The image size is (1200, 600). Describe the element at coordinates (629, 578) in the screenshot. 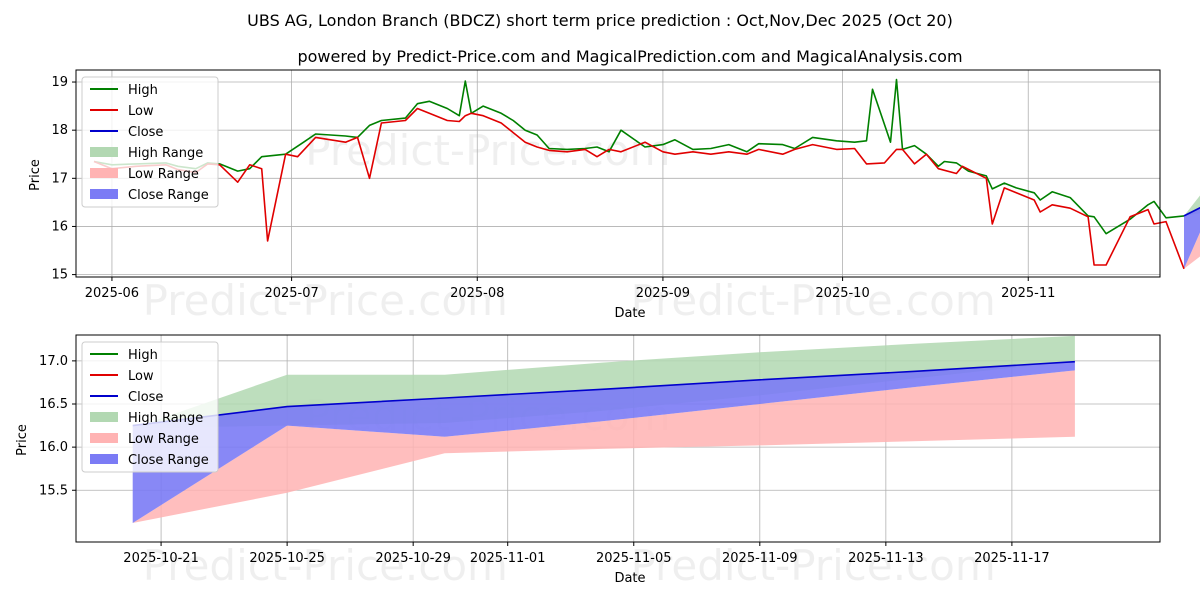

I see `forecast-xlabel: Date` at that location.